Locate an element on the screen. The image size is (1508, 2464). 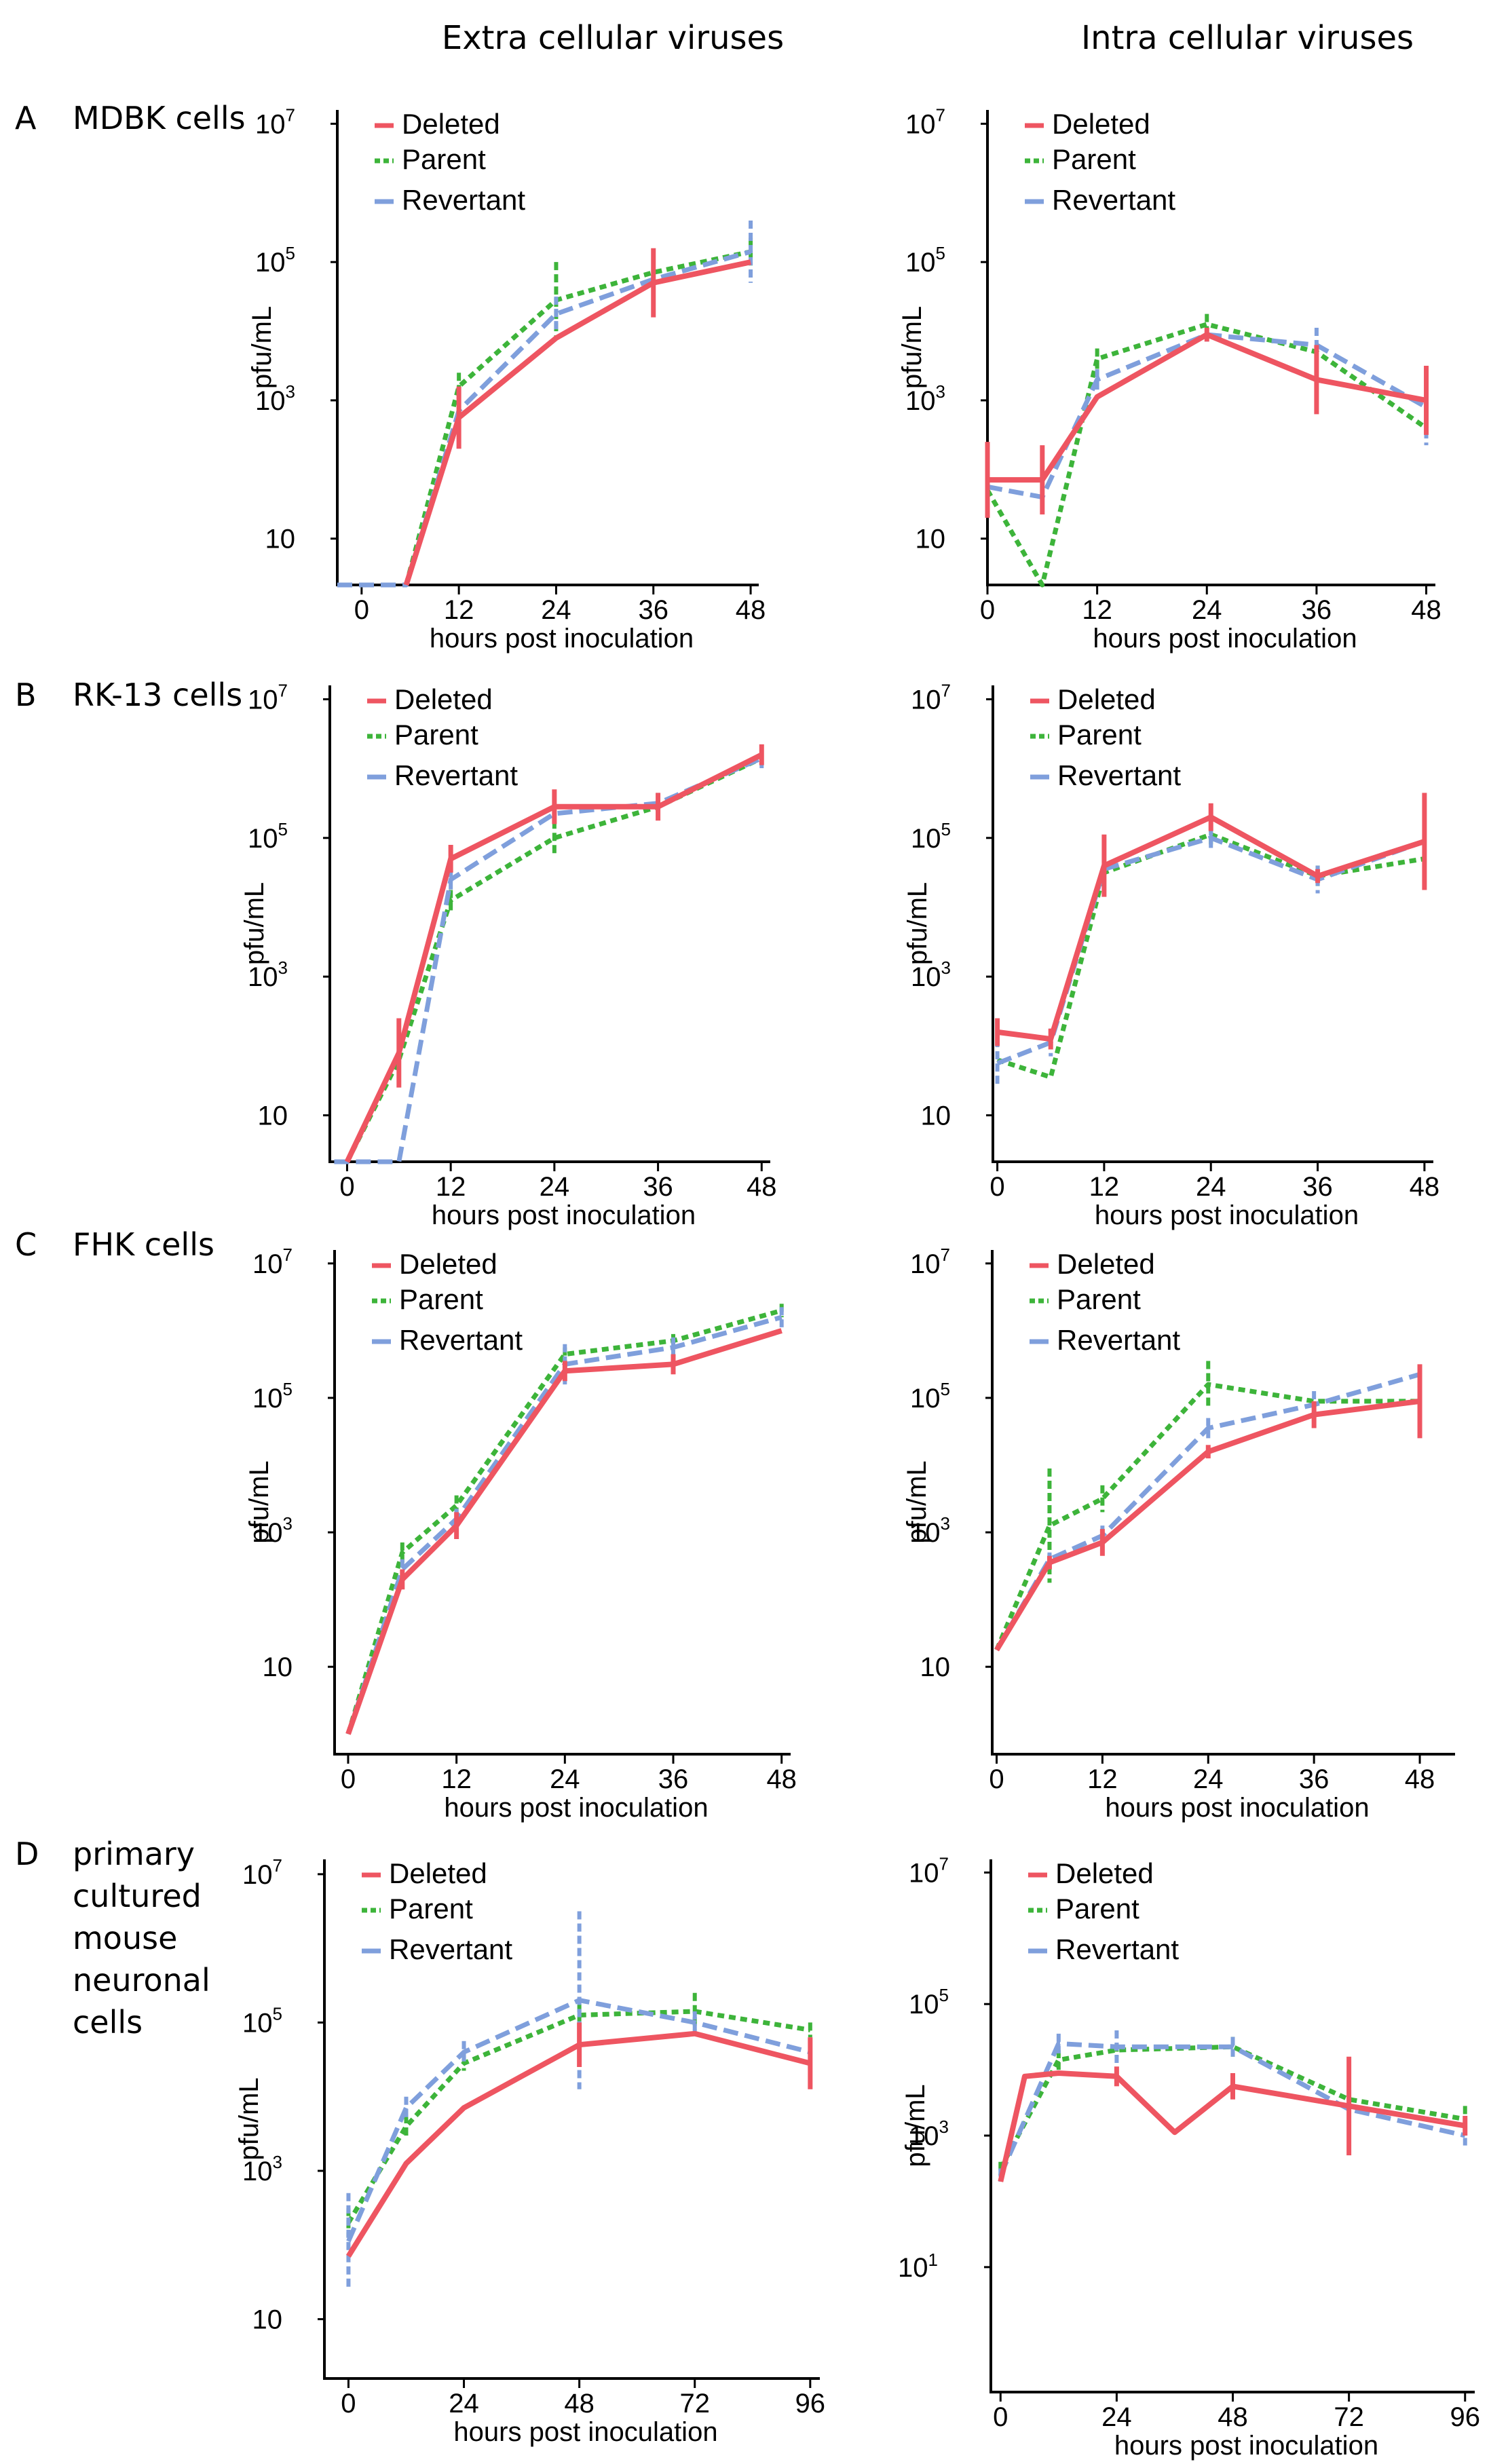
row-label-d-line1: primary is located at coordinates (134, 1854).